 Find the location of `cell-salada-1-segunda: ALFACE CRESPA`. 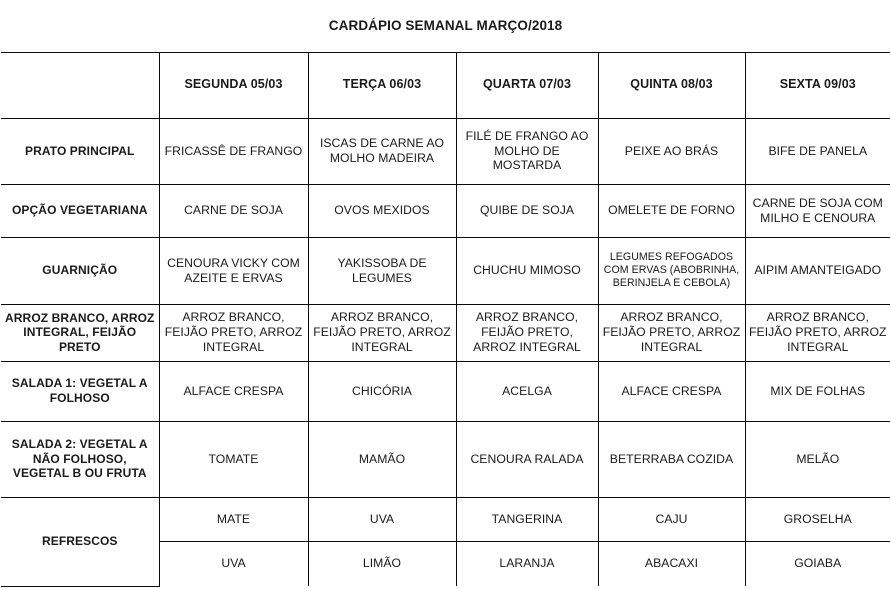

cell-salada-1-segunda: ALFACE CRESPA is located at coordinates (233, 391).